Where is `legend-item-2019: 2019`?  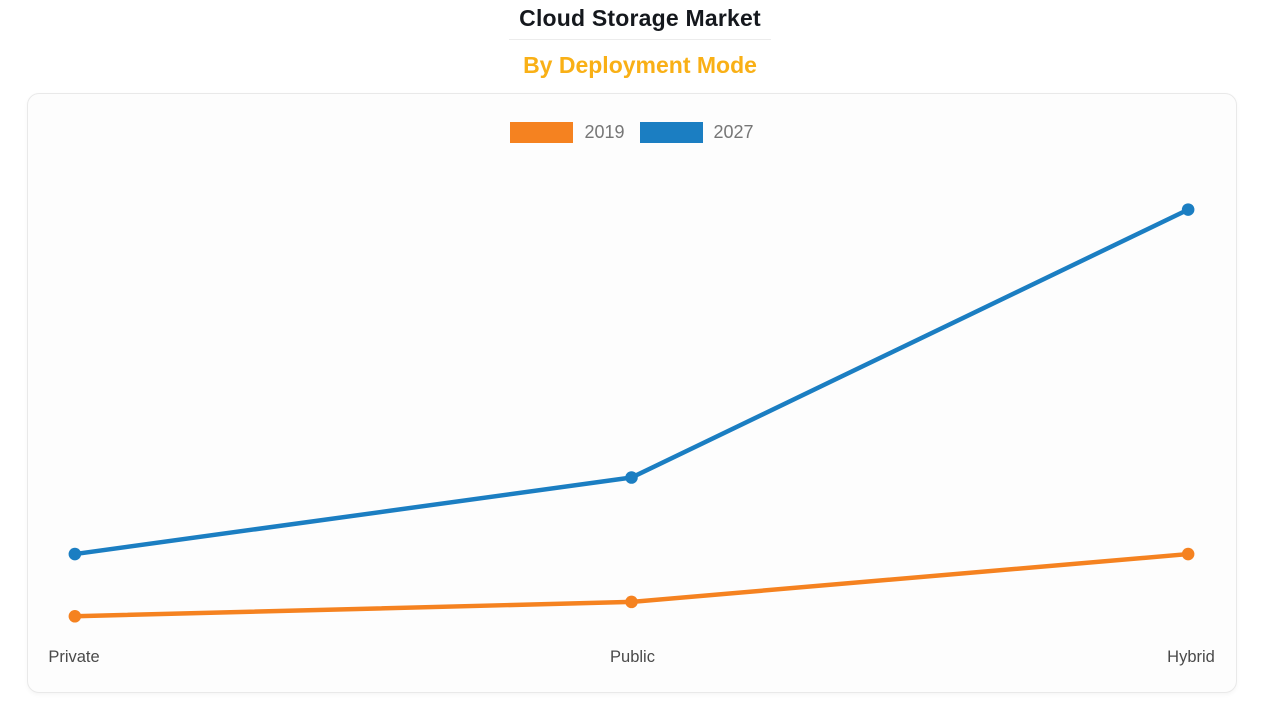
legend-item-2019: 2019 is located at coordinates (567, 132).